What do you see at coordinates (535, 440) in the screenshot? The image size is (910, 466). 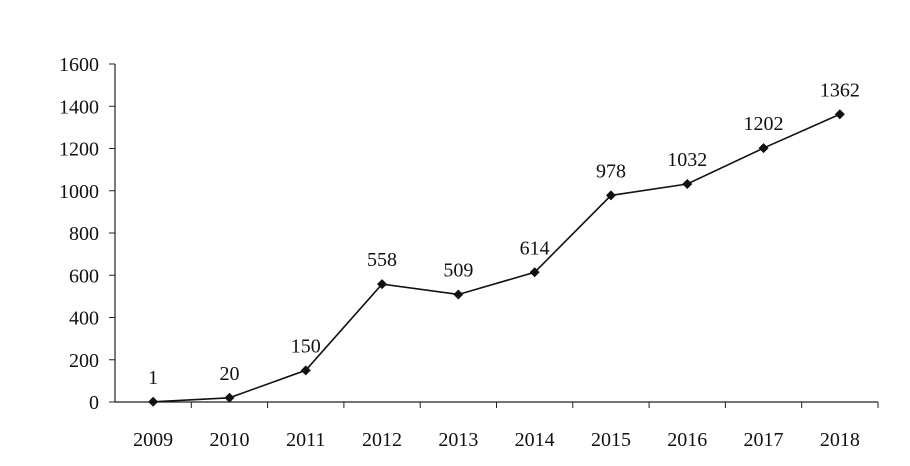 I see `x-tick-label: 2014` at bounding box center [535, 440].